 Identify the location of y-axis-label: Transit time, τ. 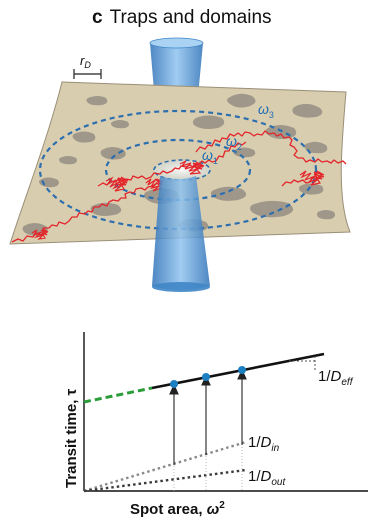
(71, 438).